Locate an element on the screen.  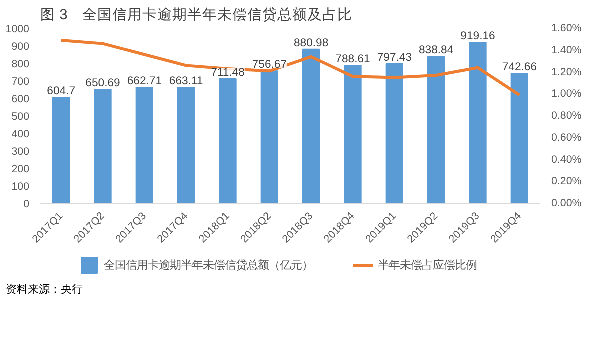
data-label: 797.43 is located at coordinates (394, 58).